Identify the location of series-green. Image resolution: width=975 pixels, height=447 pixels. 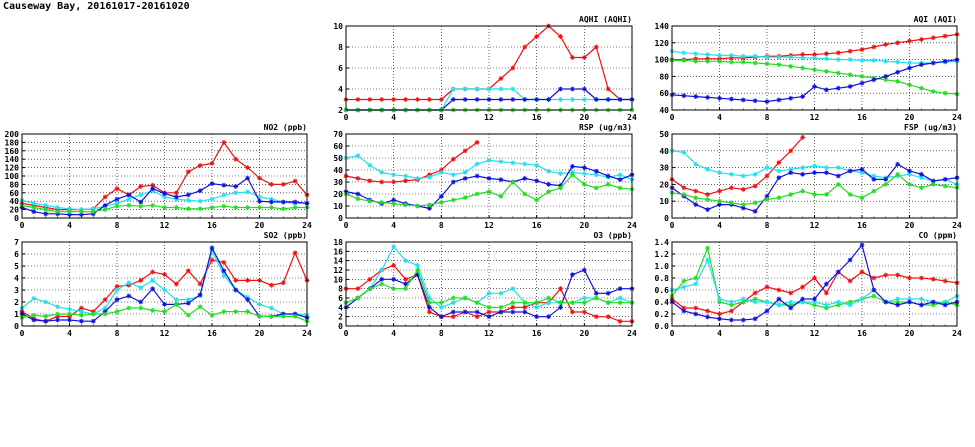
(164, 209).